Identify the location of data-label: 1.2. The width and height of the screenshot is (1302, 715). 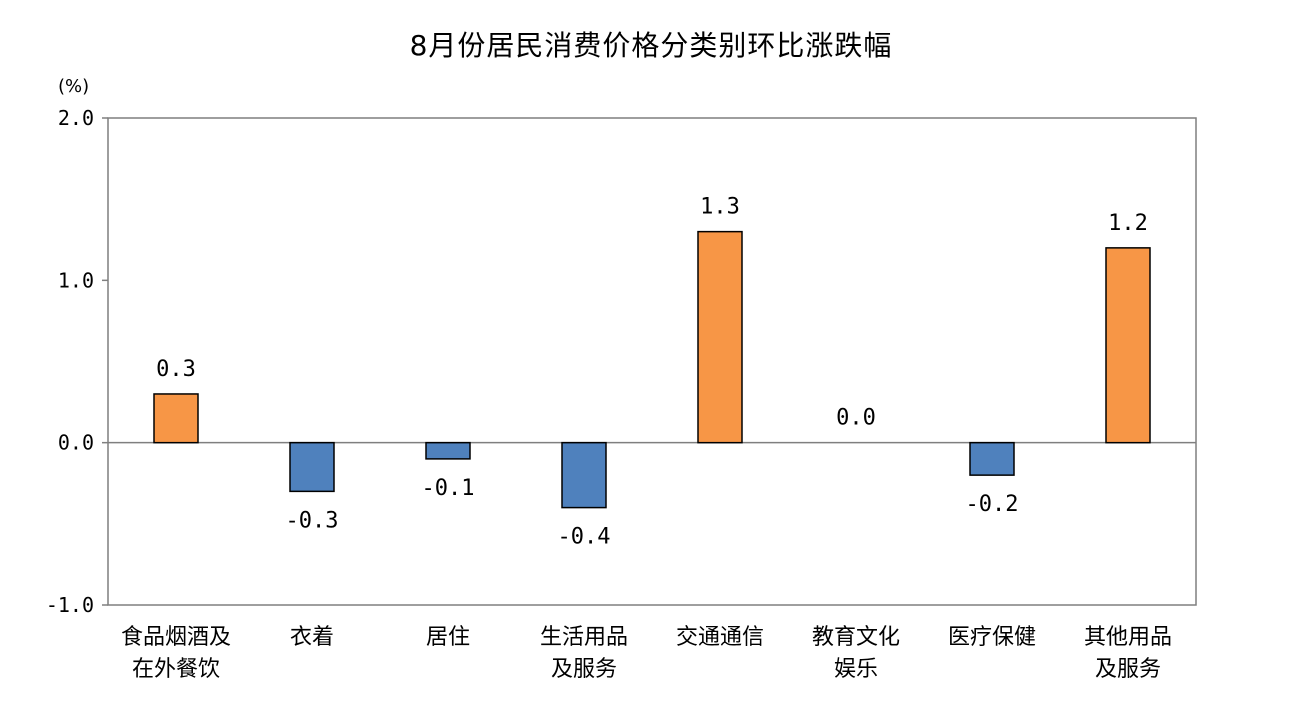
(1128, 223).